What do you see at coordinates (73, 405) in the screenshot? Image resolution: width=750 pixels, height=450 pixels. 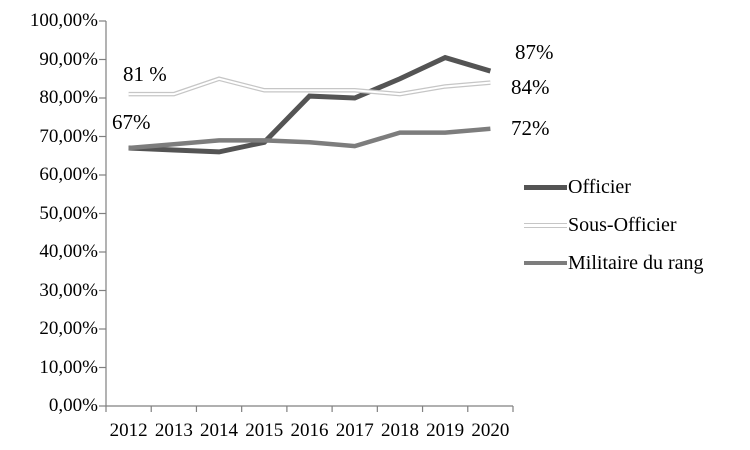 I see `y-axis-label: 0,00%` at bounding box center [73, 405].